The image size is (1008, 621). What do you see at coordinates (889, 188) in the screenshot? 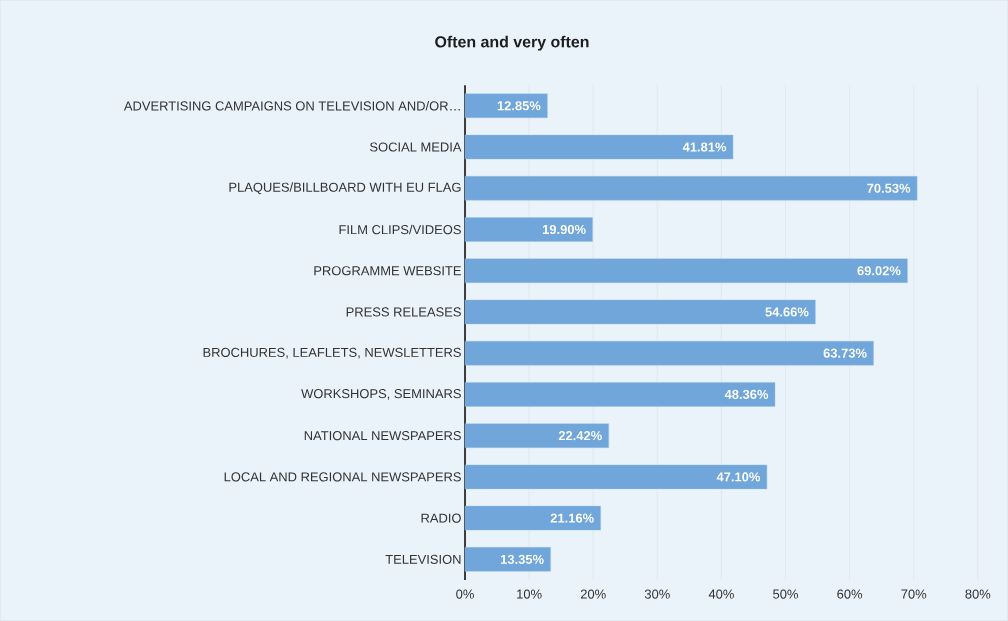
I see `data-label: 70.53%` at bounding box center [889, 188].